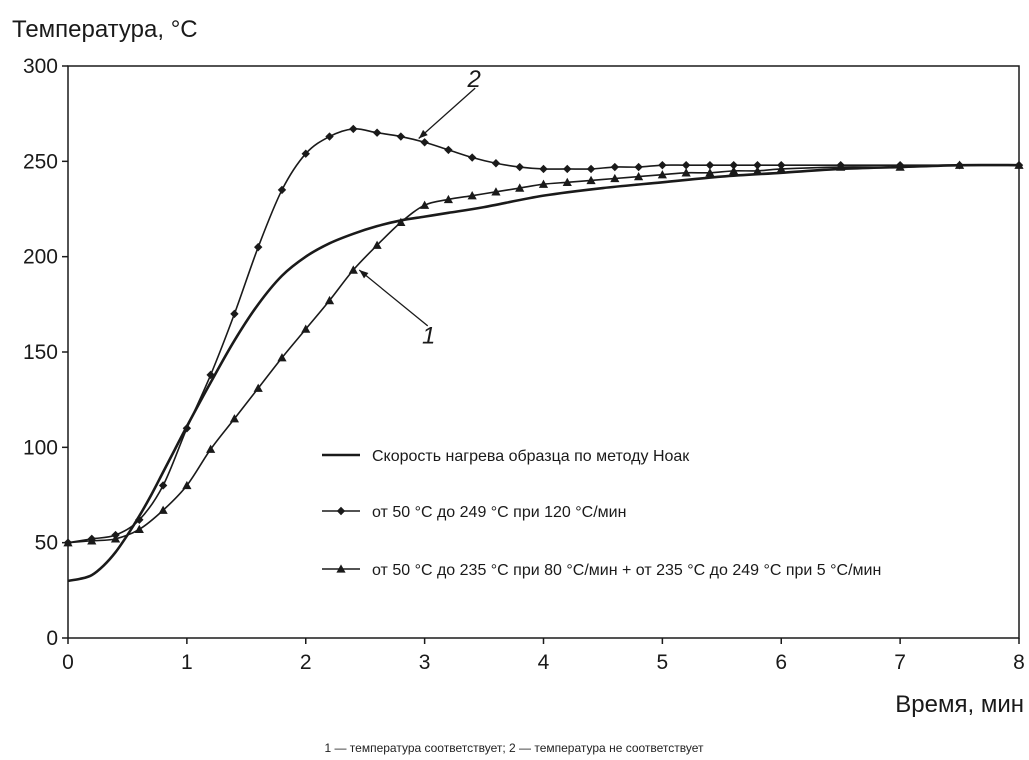  Describe the element at coordinates (40, 447) in the screenshot. I see `y-tick-label: 100` at that location.